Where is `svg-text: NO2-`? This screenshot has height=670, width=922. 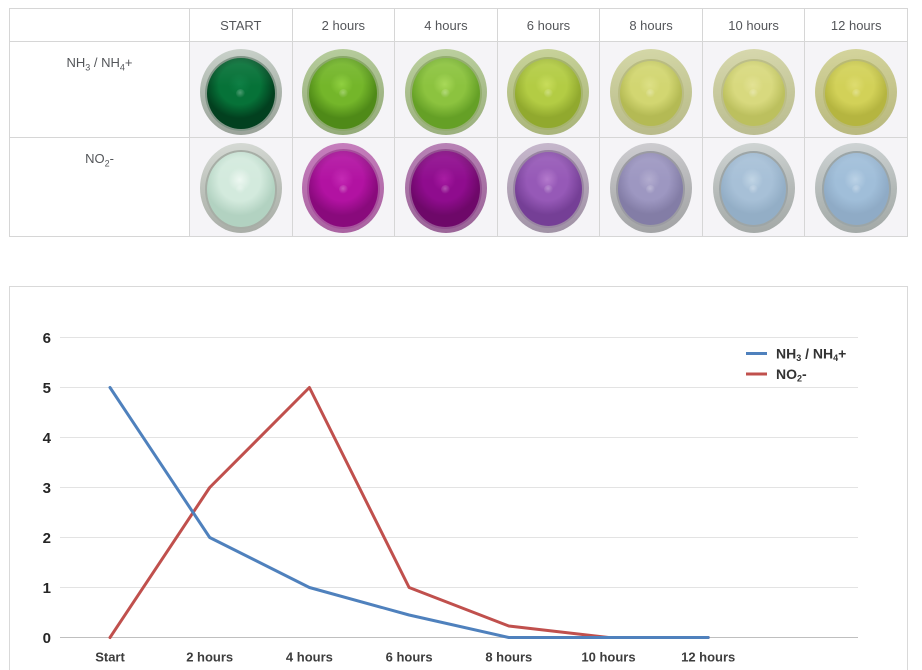 svg-text: NO2- is located at coordinates (791, 375).